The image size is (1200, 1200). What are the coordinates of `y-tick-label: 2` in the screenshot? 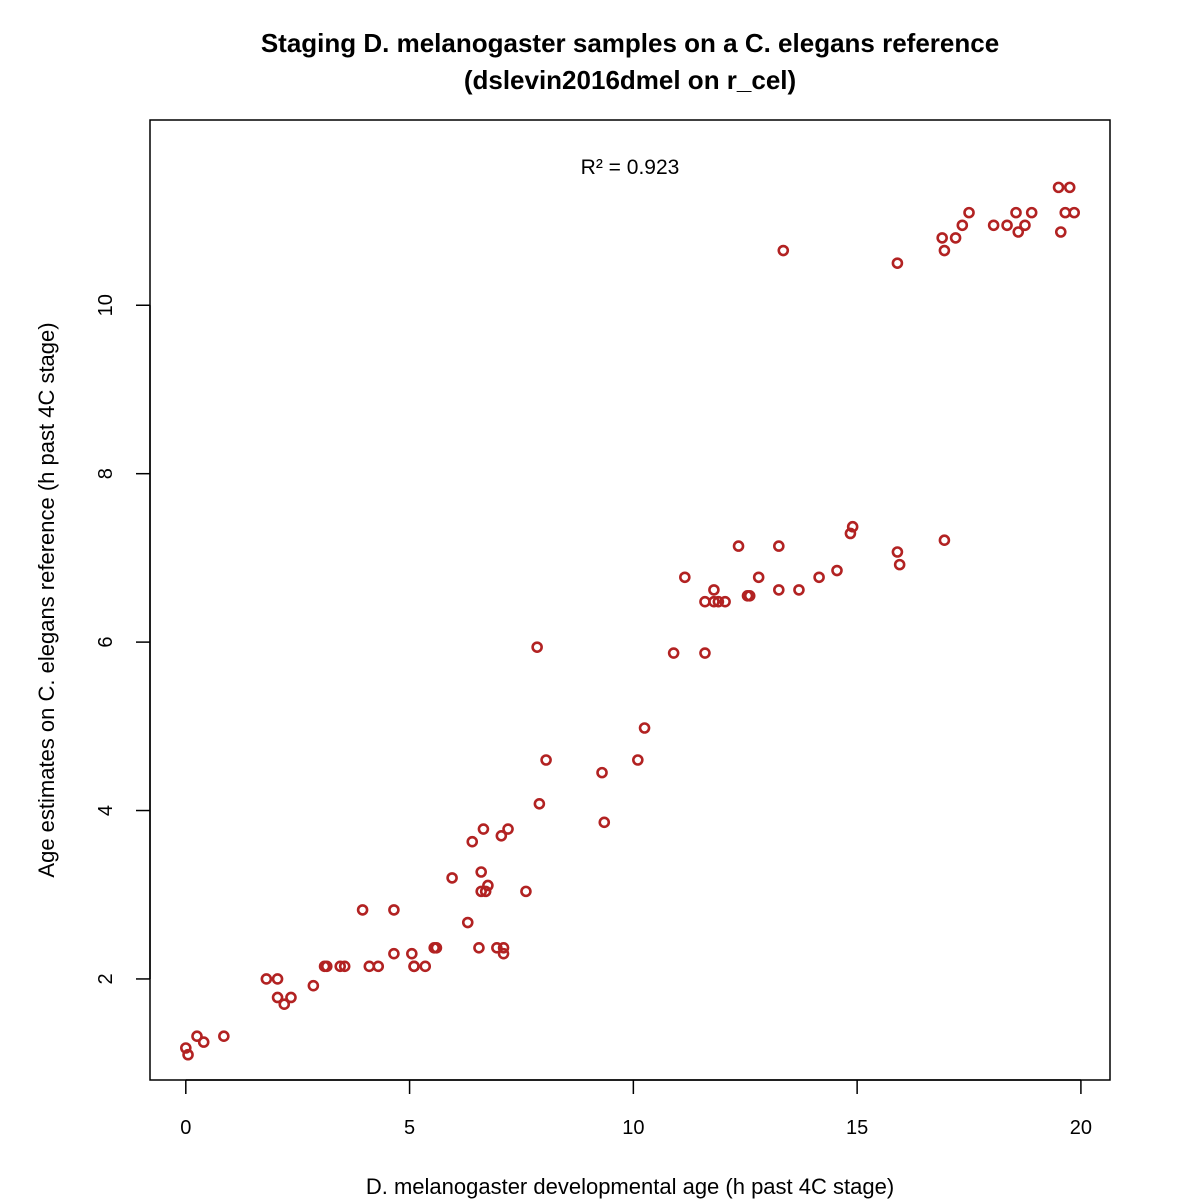 It's located at (106, 978).